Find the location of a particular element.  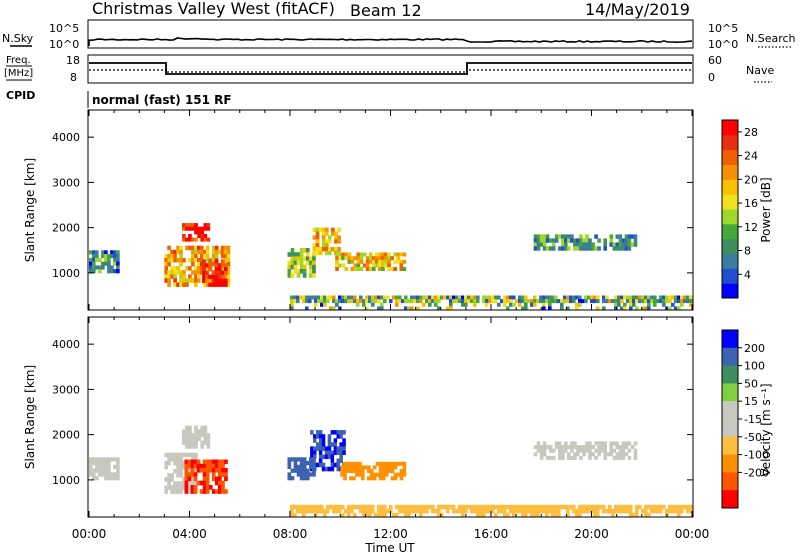

date-label: 14/May/2019 is located at coordinates (637, 9).